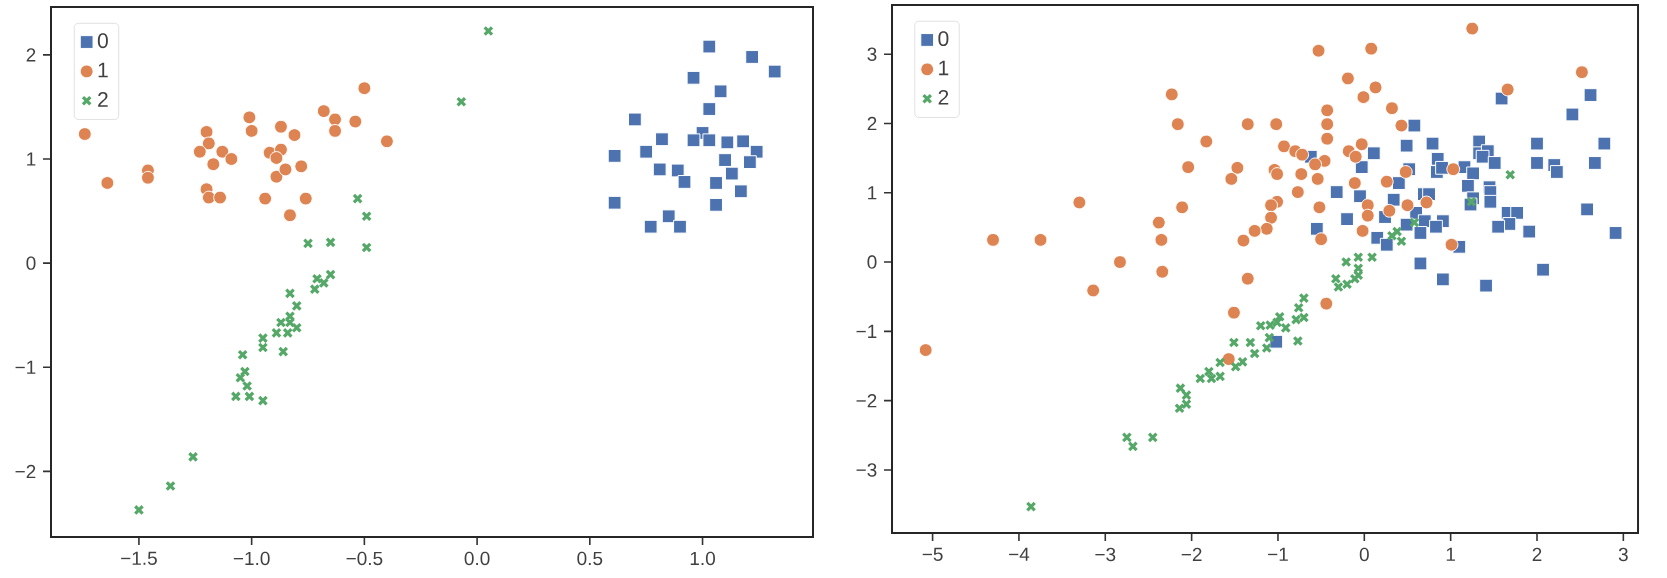  I want to click on x-tick-label: 3, so click(1623, 554).